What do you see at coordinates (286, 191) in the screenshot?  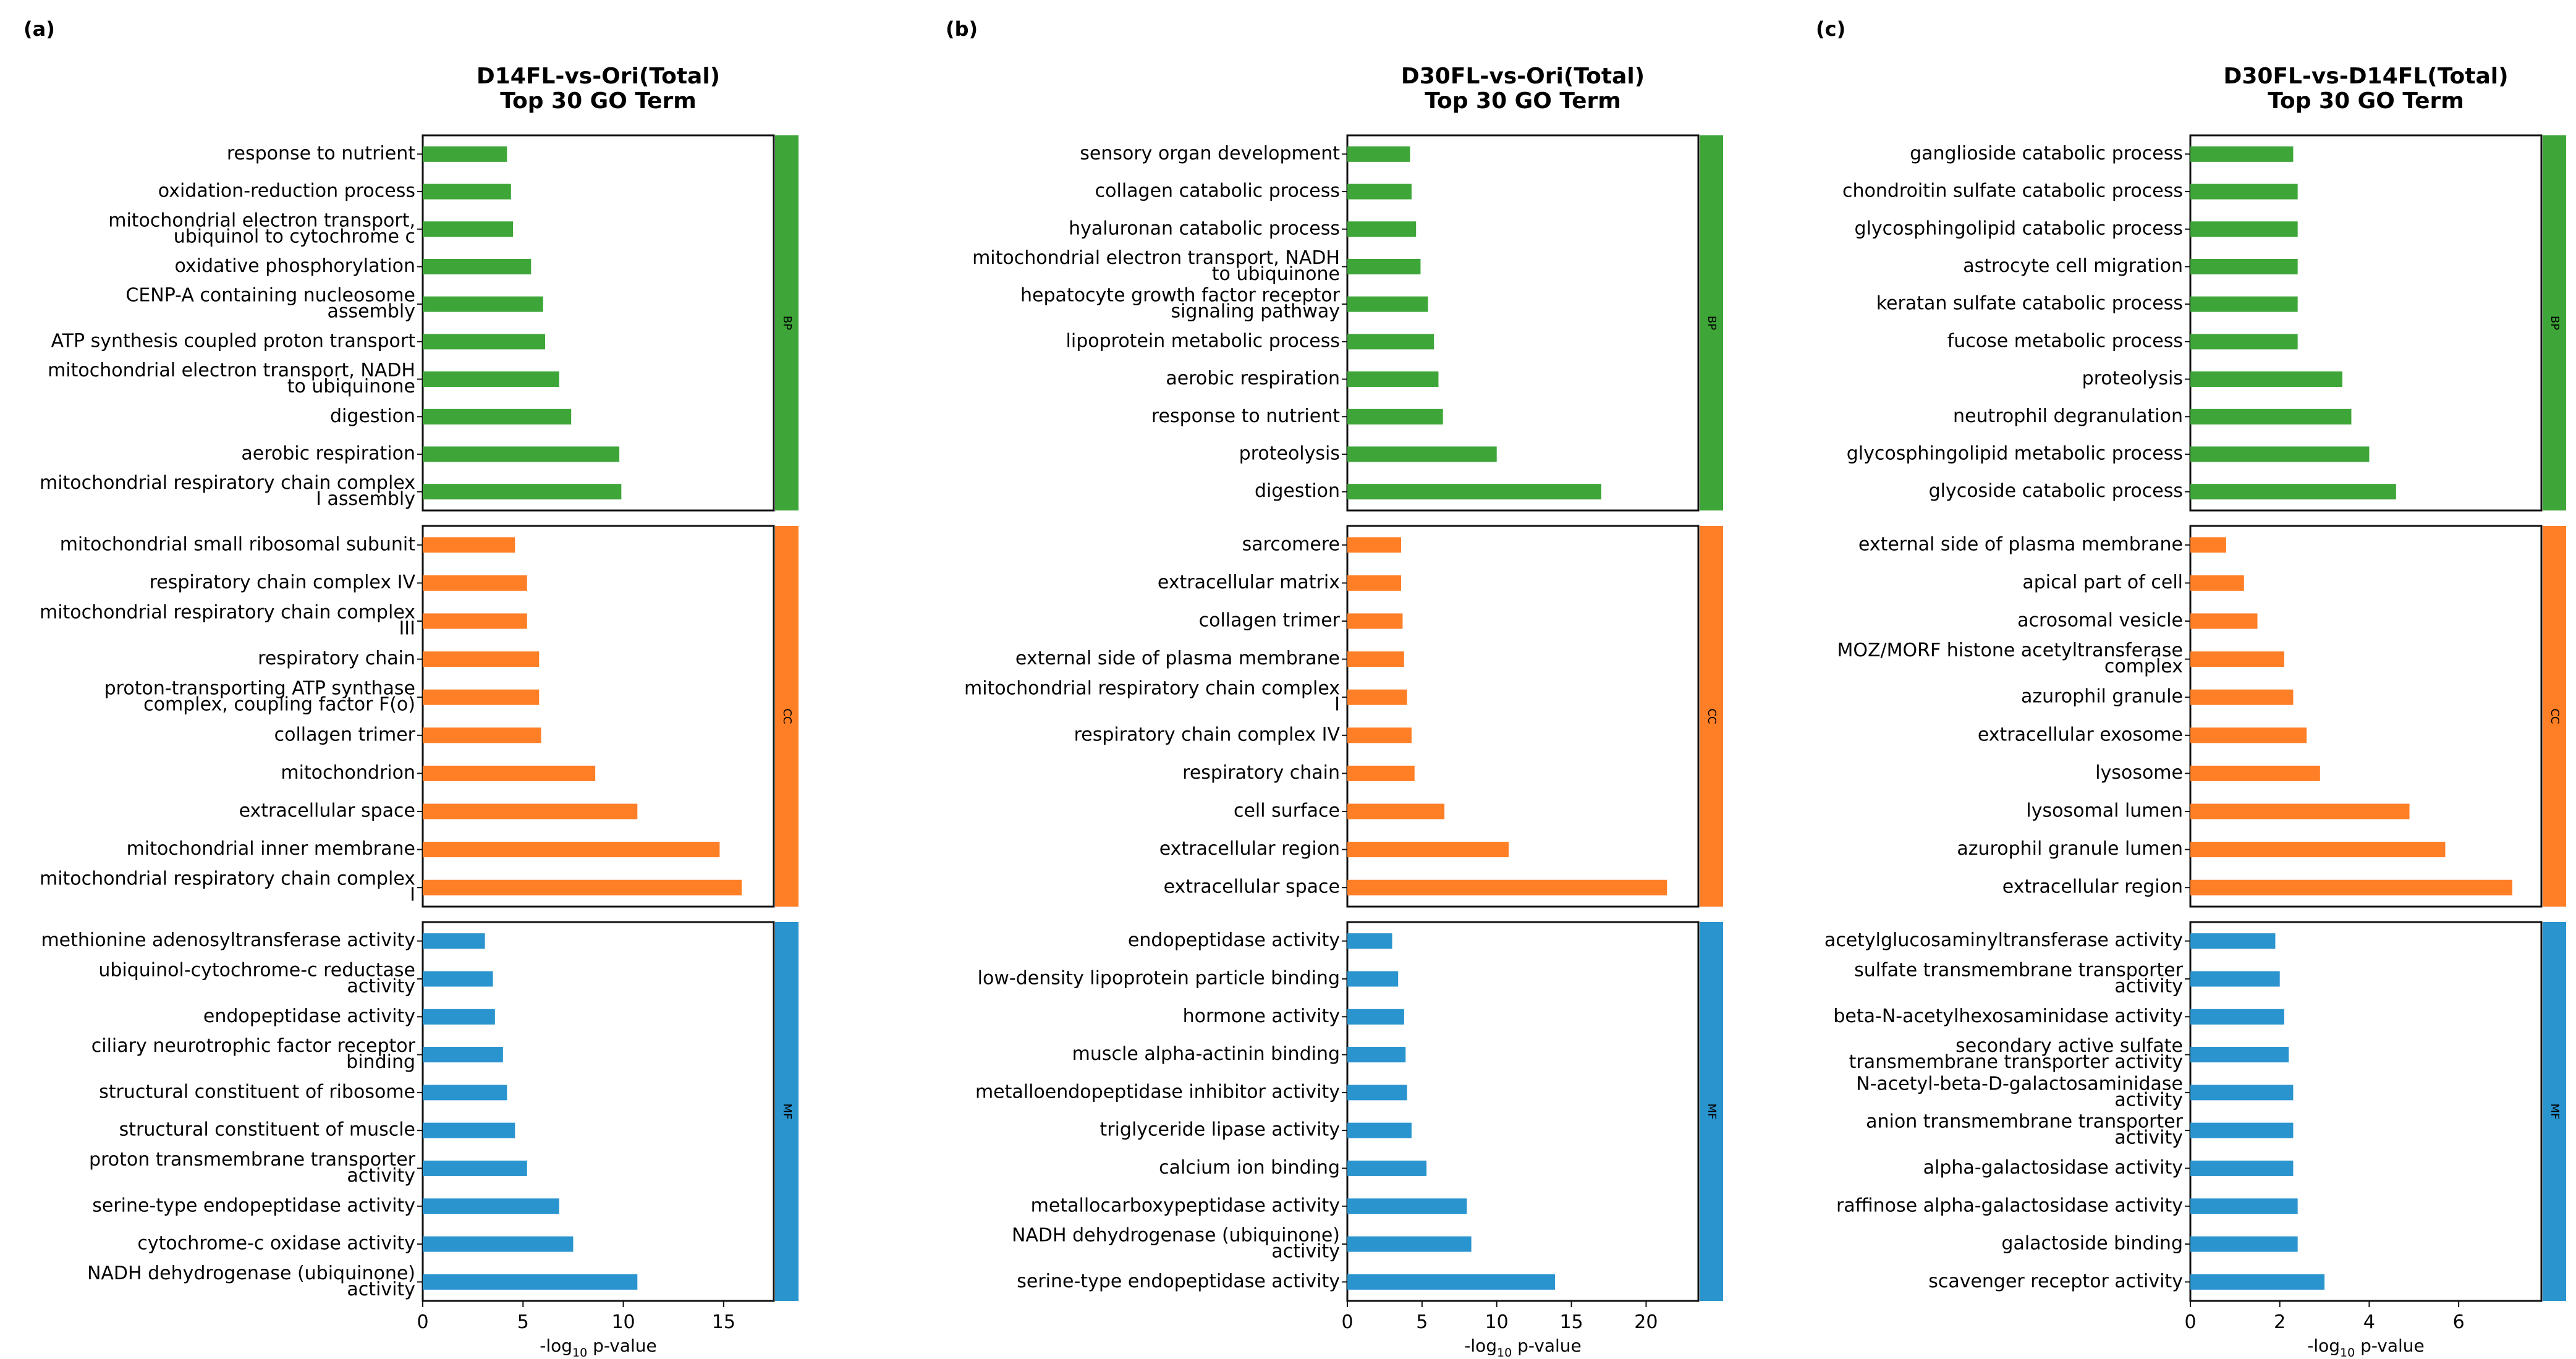 I see `category-label: oxidation-reduction process` at bounding box center [286, 191].